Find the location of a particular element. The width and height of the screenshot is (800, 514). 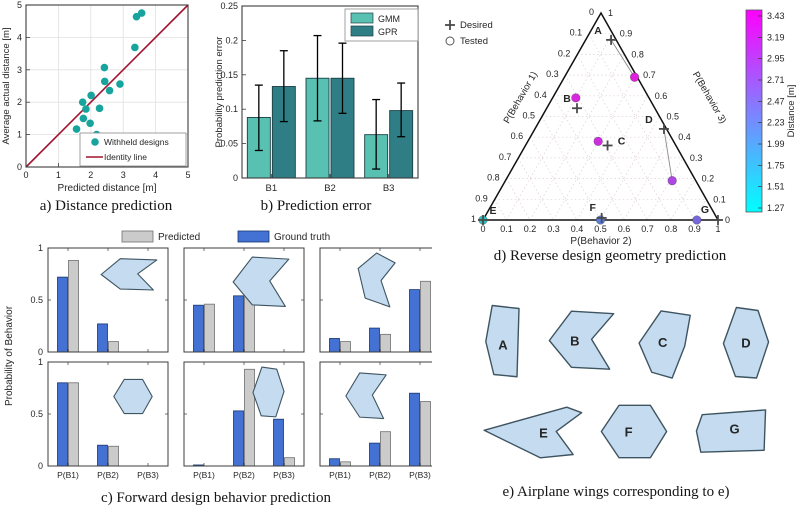

category-label: P(B2) is located at coordinates (380, 475).